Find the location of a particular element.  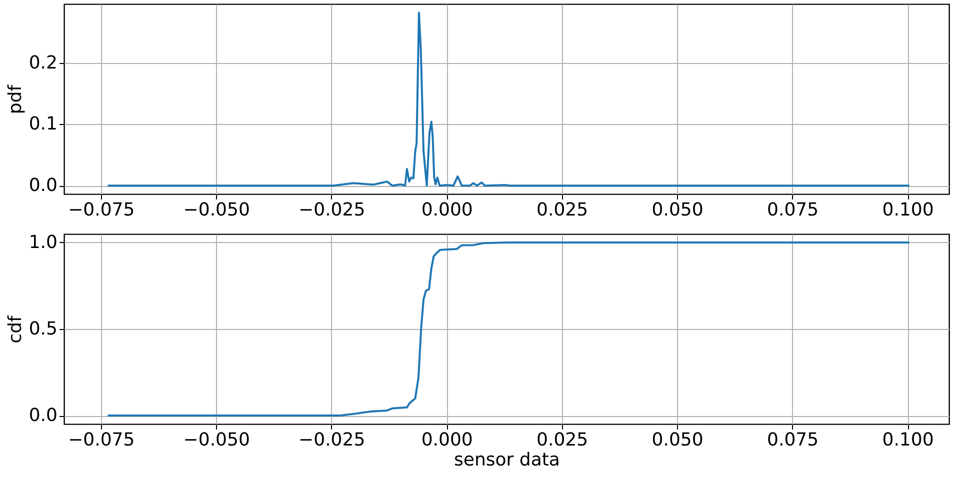

x-axis-title: sensor data is located at coordinates (507, 460).